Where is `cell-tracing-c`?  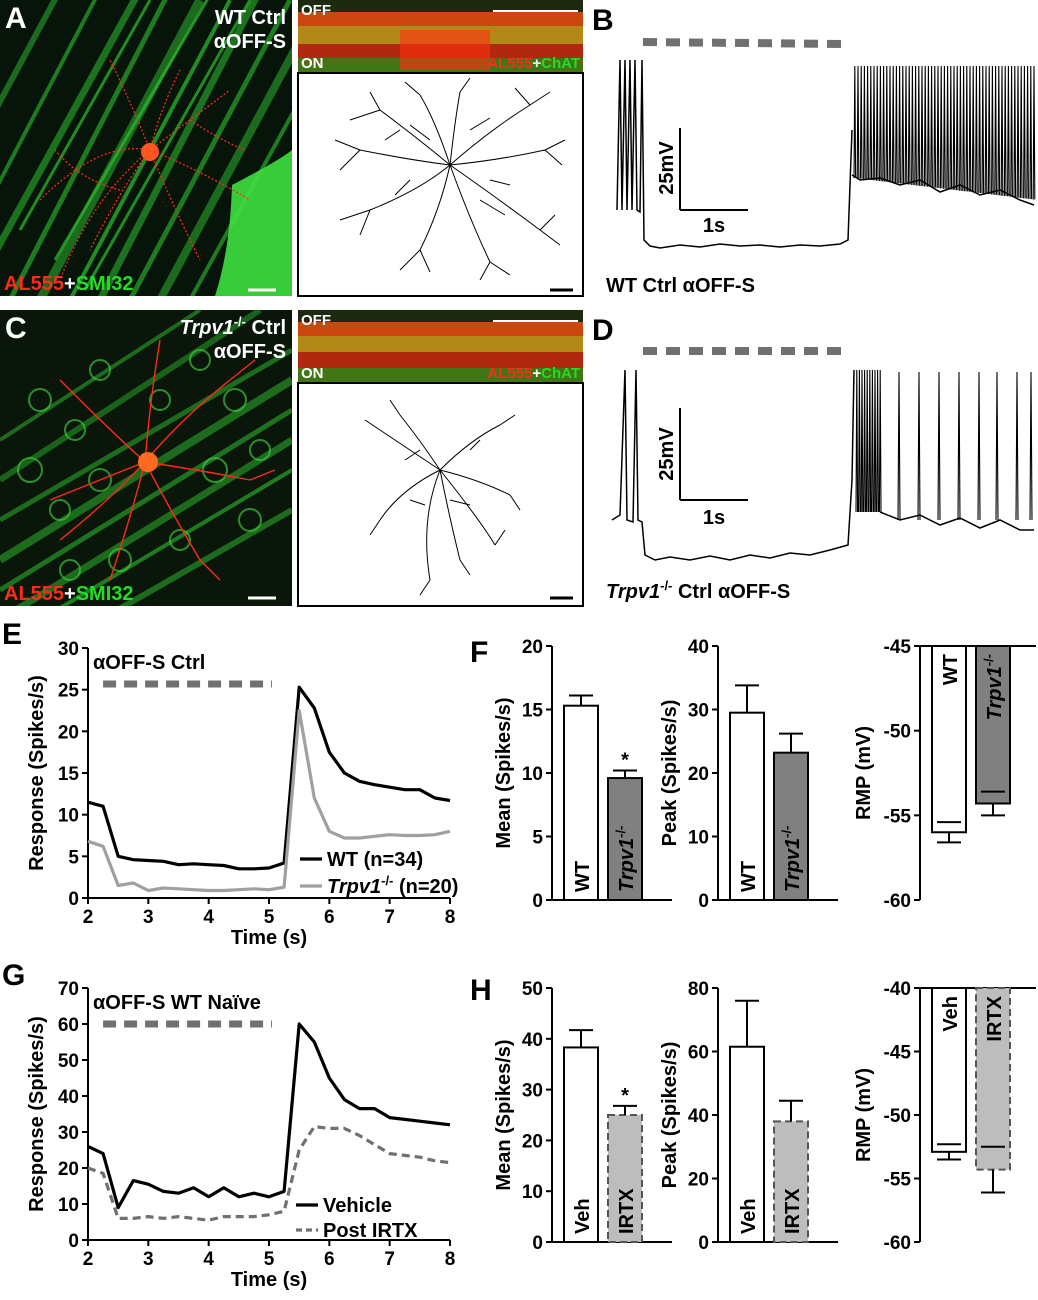
cell-tracing-c is located at coordinates (442, 497).